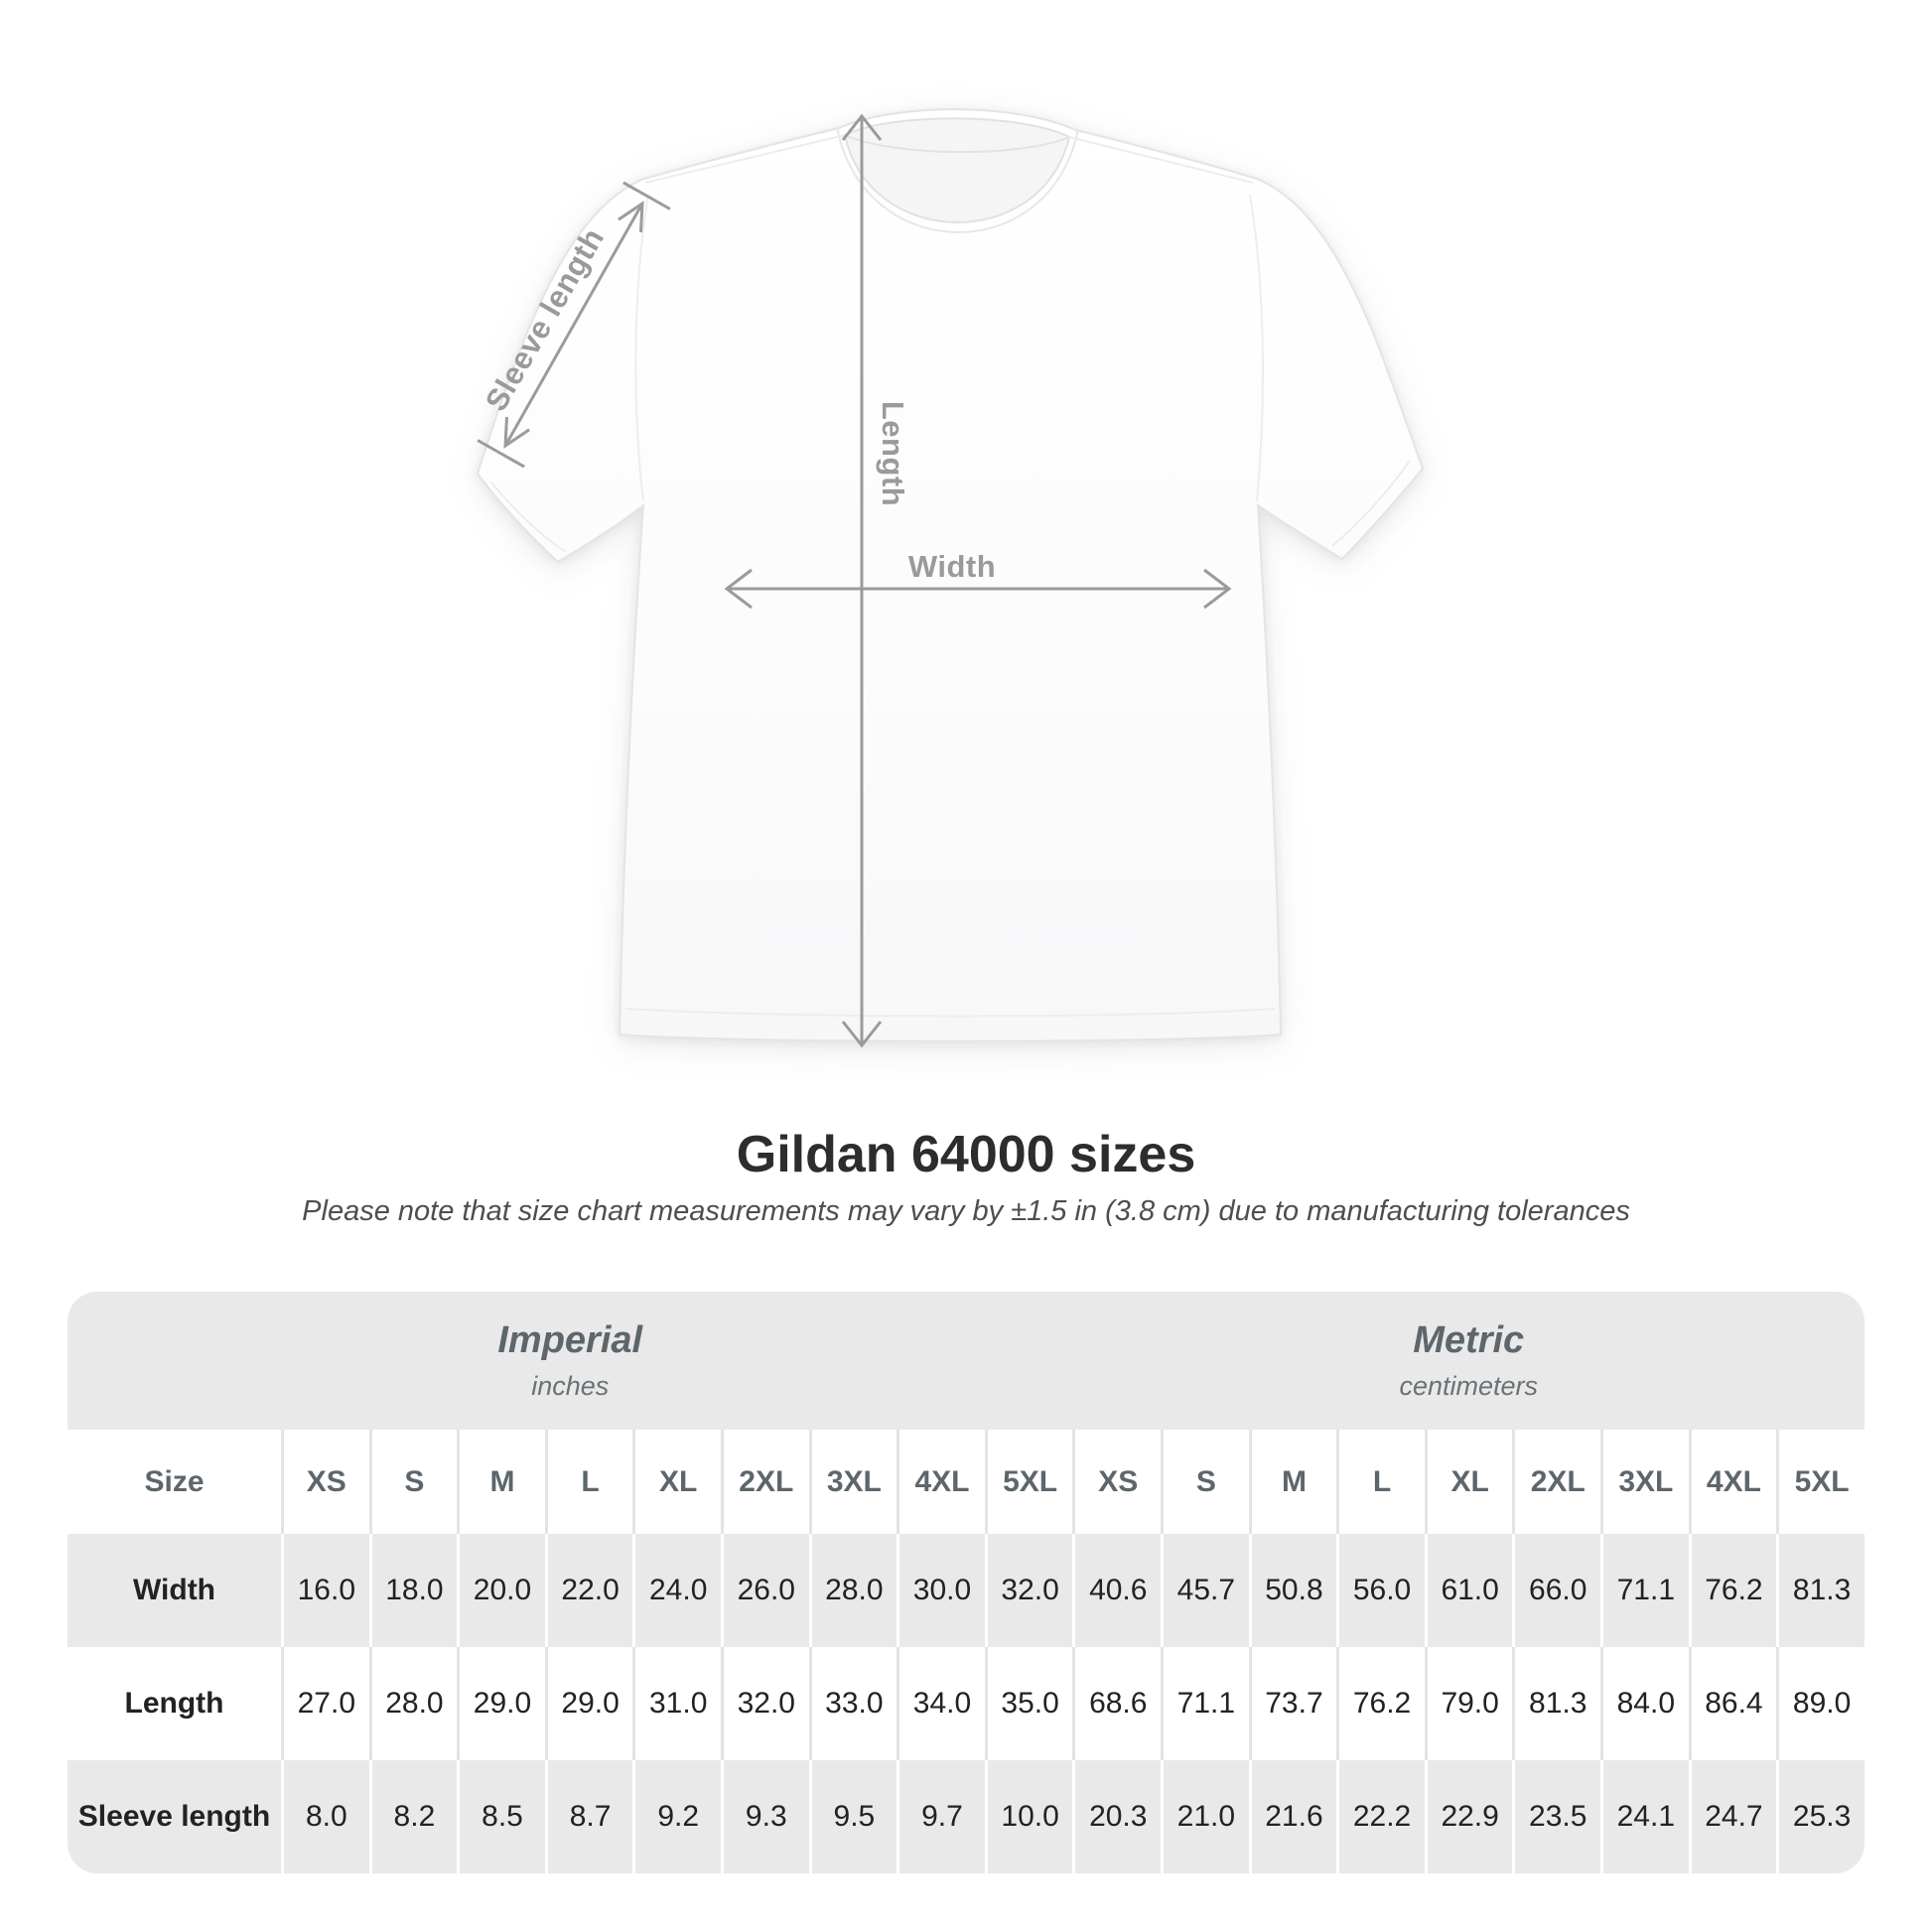  What do you see at coordinates (1469, 1340) in the screenshot?
I see `metric-label: Metric` at bounding box center [1469, 1340].